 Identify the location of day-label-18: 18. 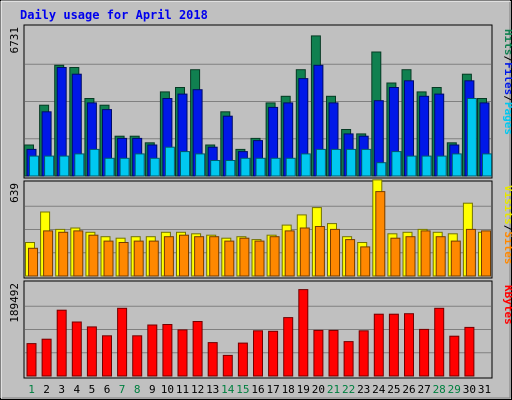
(288, 389).